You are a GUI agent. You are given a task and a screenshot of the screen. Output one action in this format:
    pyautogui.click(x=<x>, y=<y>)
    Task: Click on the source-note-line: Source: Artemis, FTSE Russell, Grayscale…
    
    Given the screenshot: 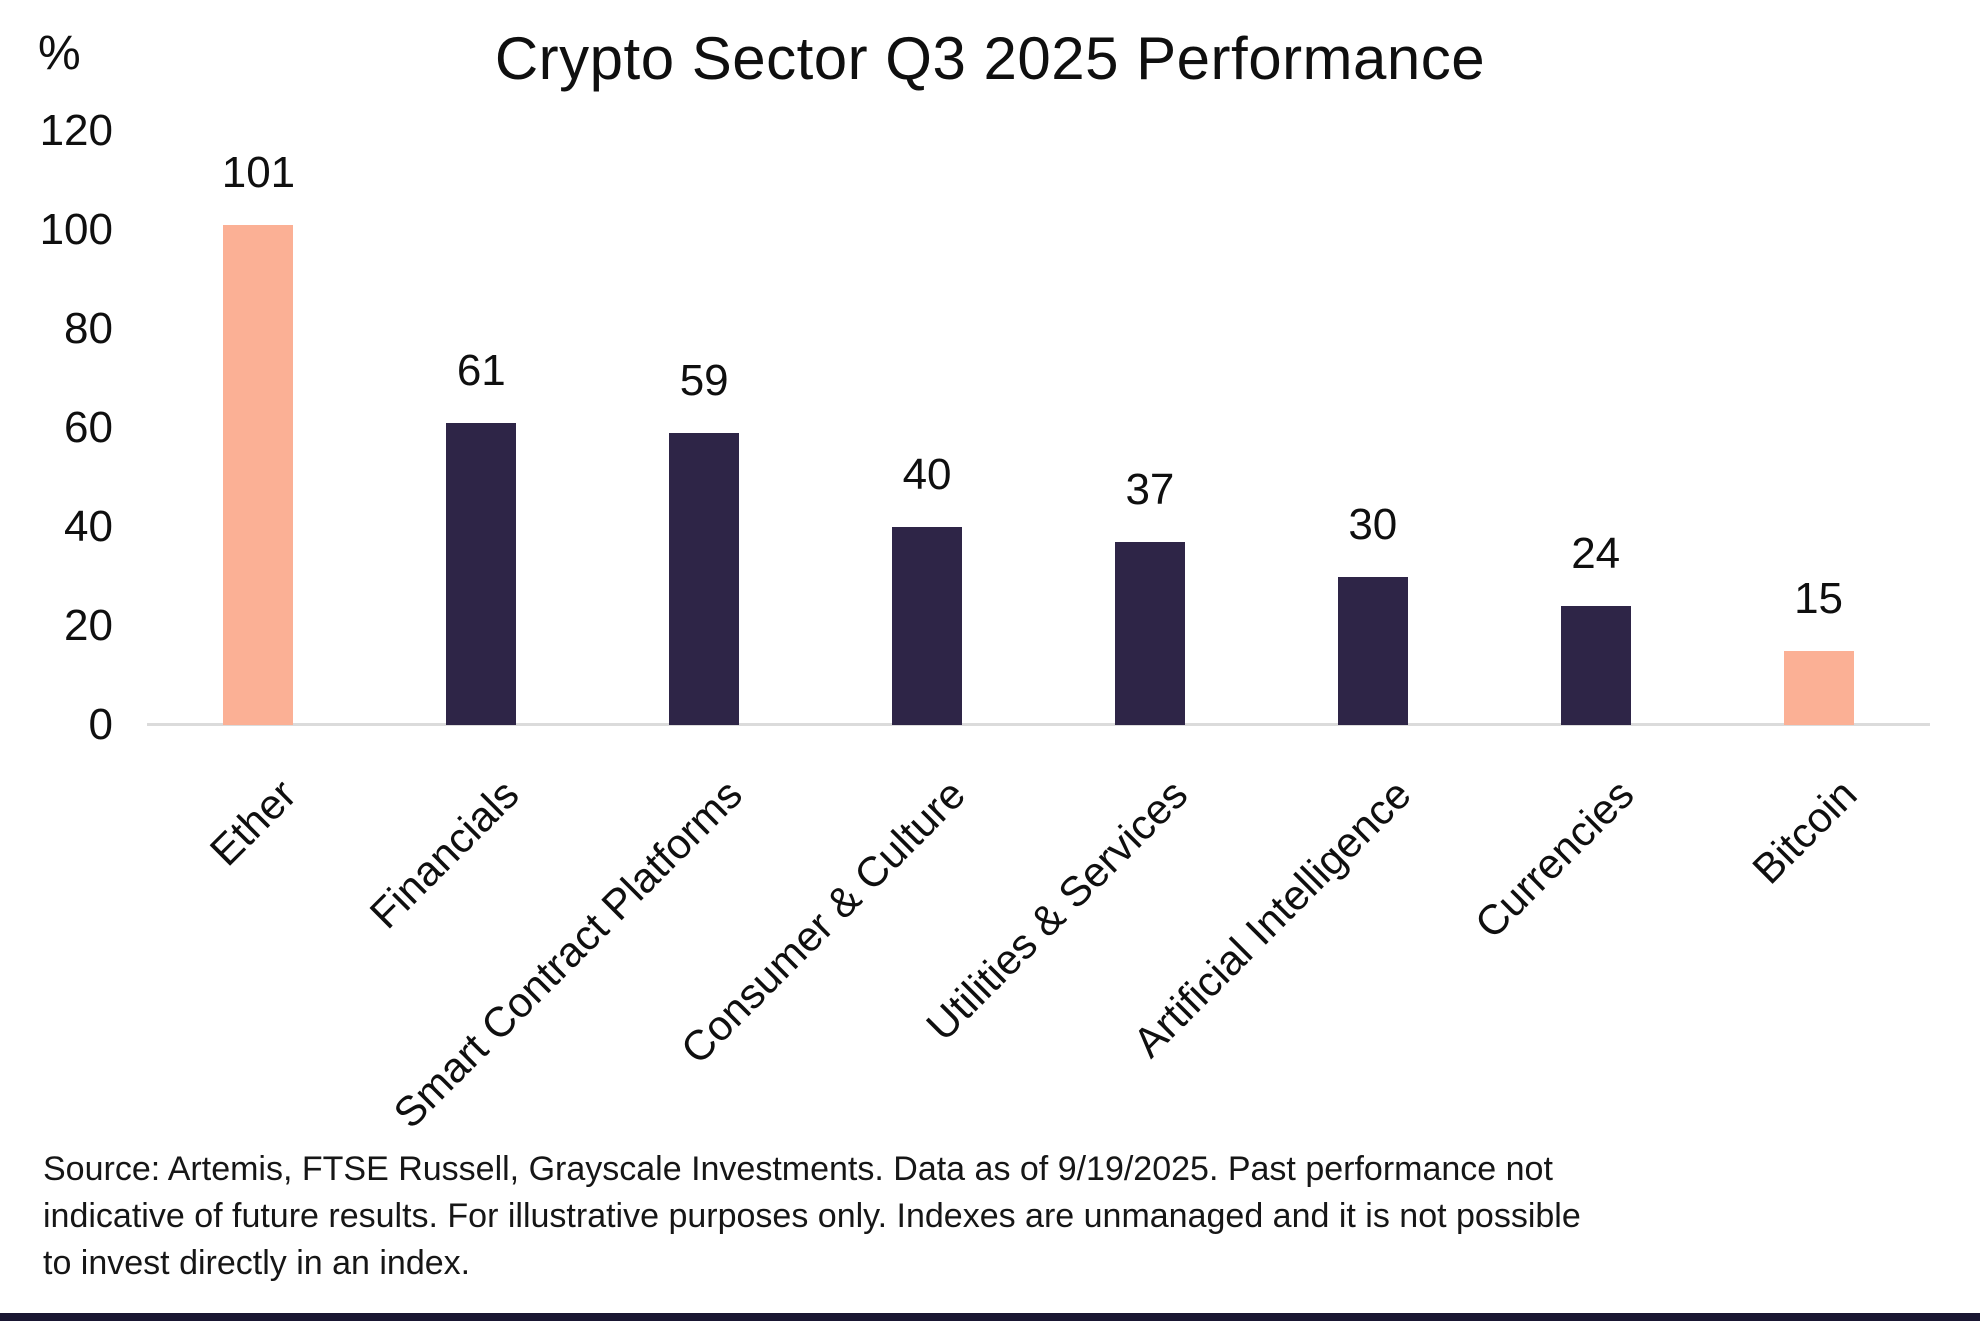 What is the action you would take?
    pyautogui.click(x=798, y=1169)
    